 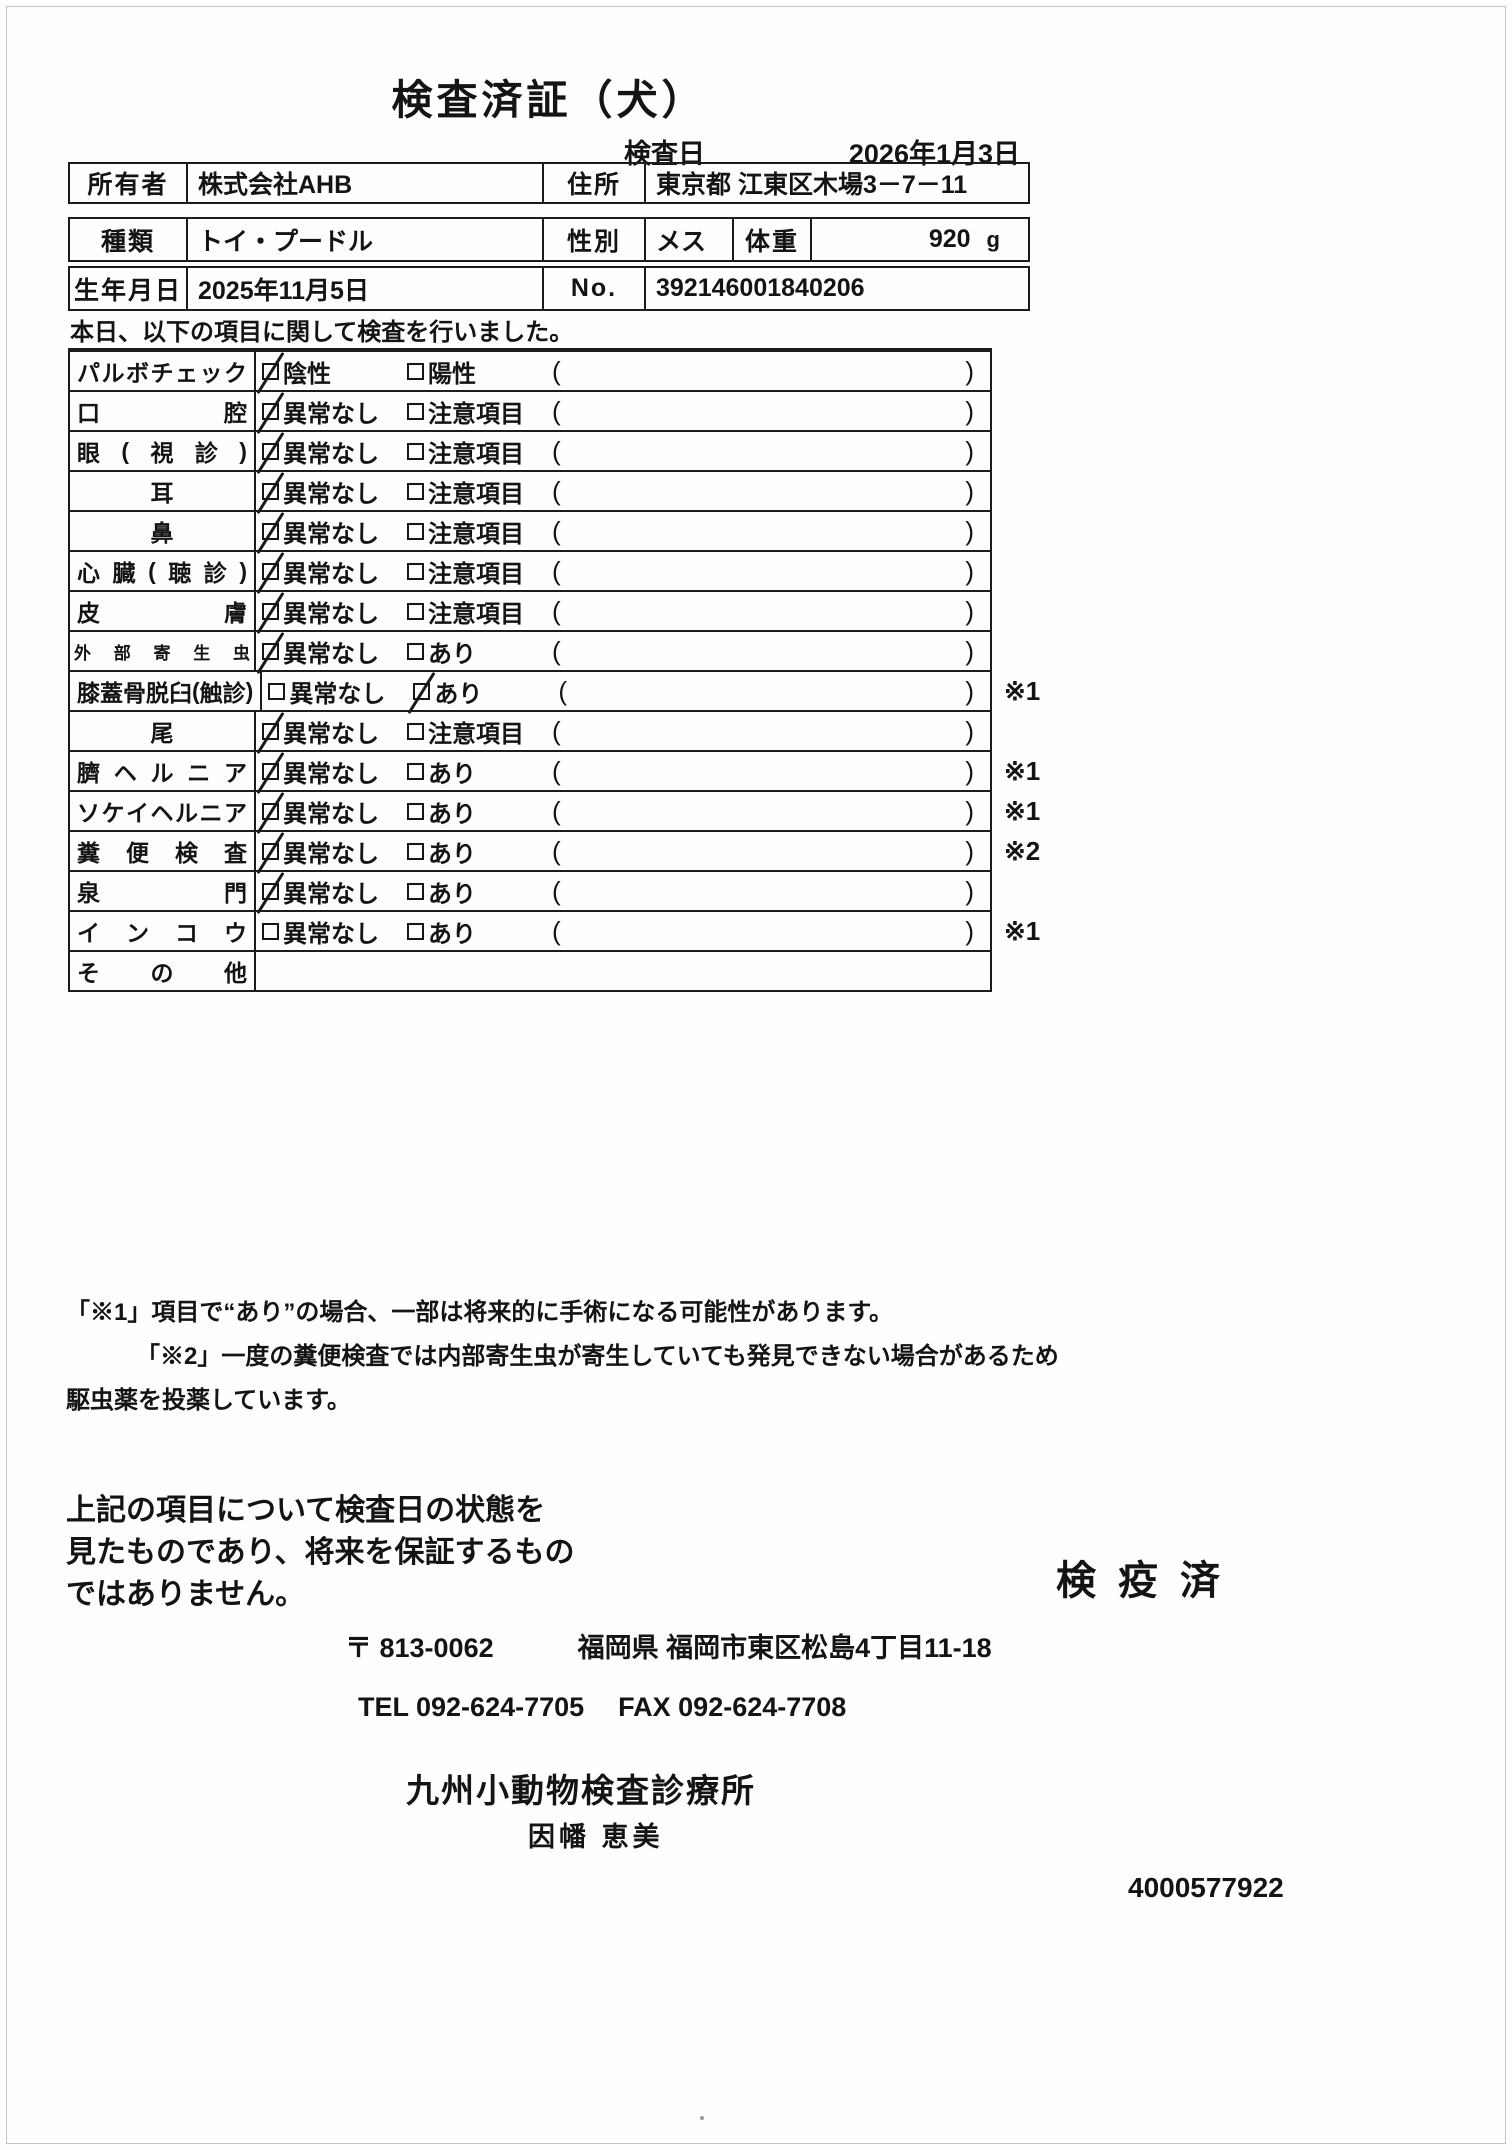 What do you see at coordinates (593, 288) in the screenshot?
I see `number-label: No.` at bounding box center [593, 288].